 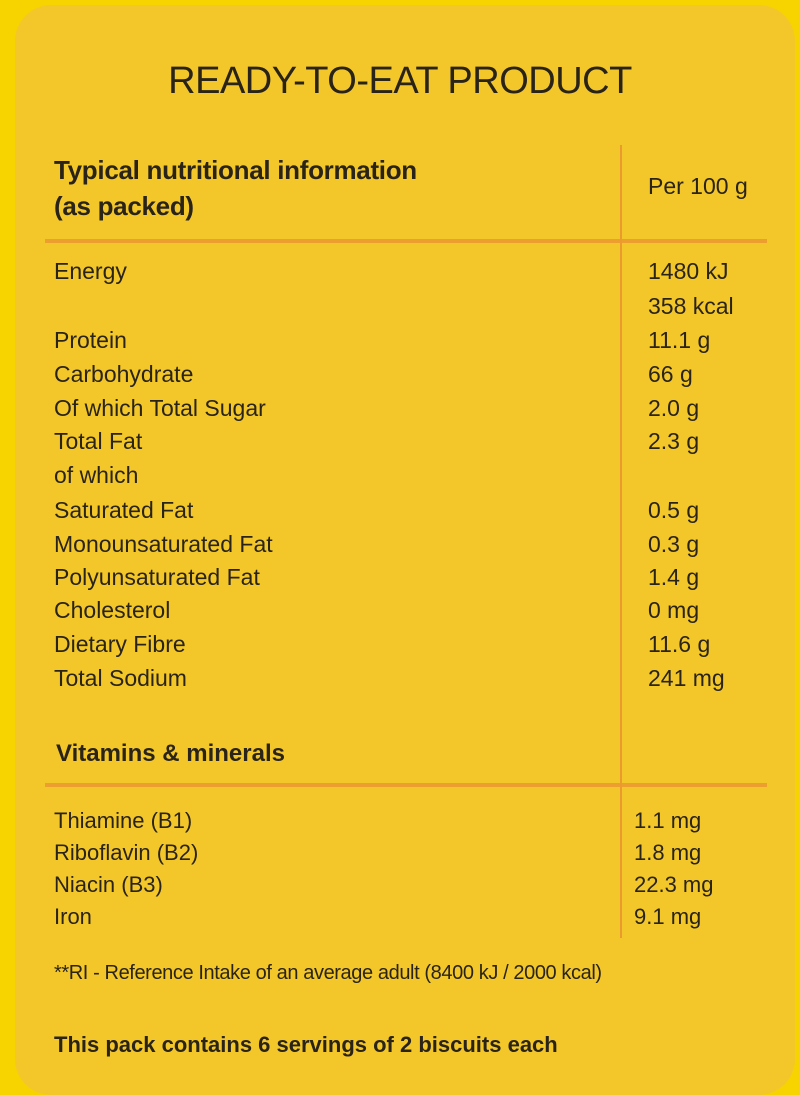 I want to click on nutrient-value: 1.4 g, so click(x=674, y=577).